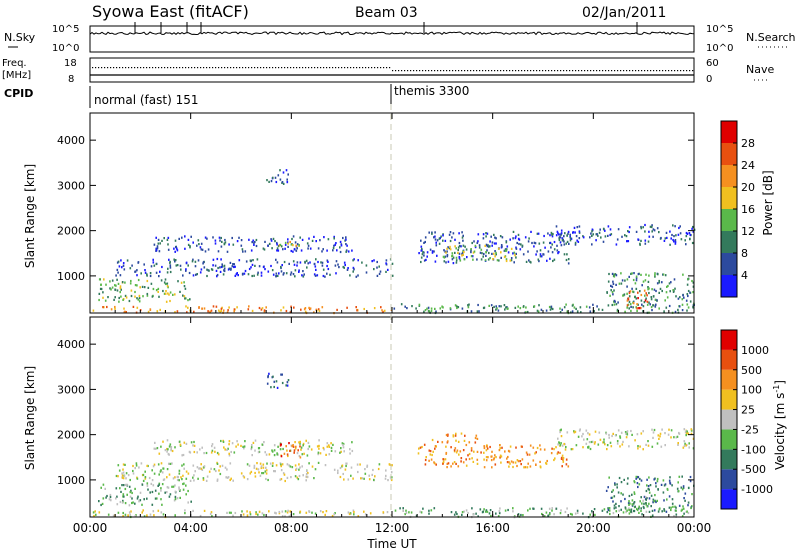  What do you see at coordinates (751, 370) in the screenshot?
I see `colorbar-tick-label: 500` at bounding box center [751, 370].